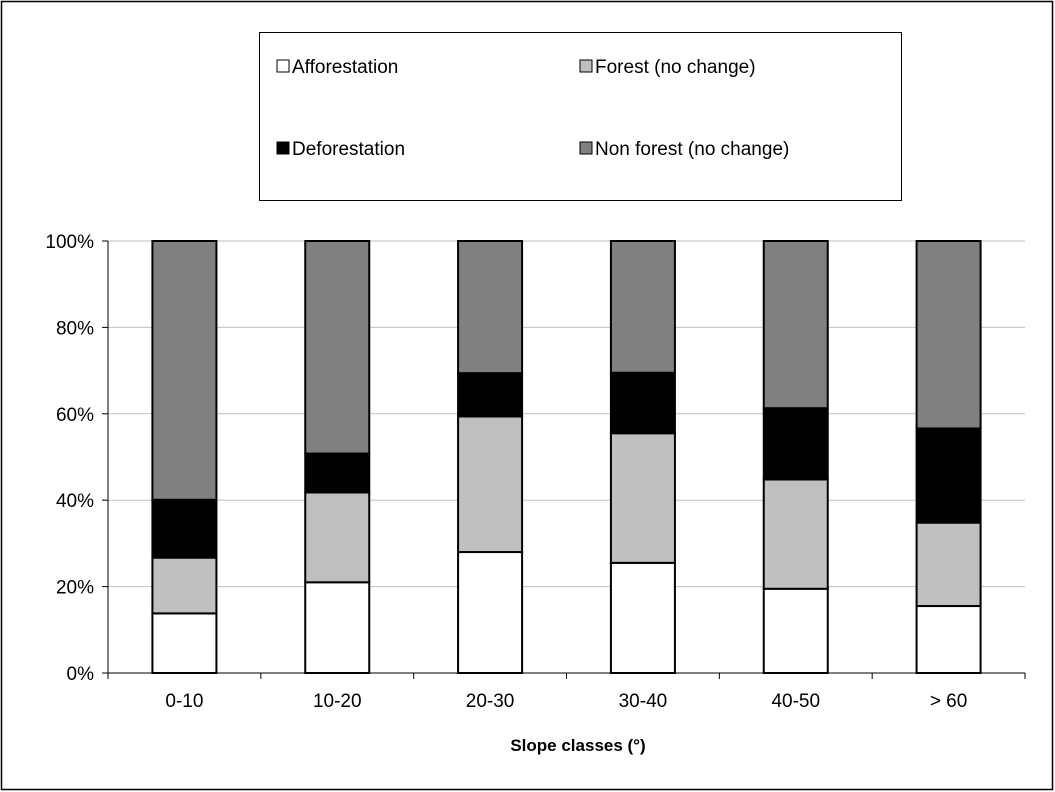 The image size is (1055, 792). What do you see at coordinates (75, 415) in the screenshot?
I see `y-tick-label: 60%` at bounding box center [75, 415].